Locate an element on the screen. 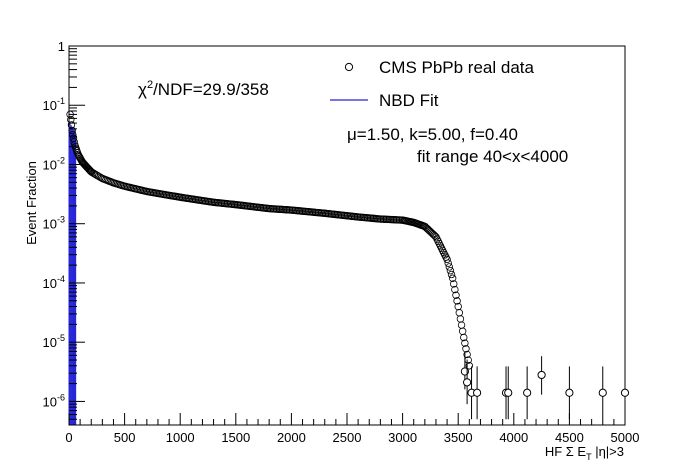 The image size is (696, 474). legend: CMS PbPb real data NBD Fit is located at coordinates (432, 84).